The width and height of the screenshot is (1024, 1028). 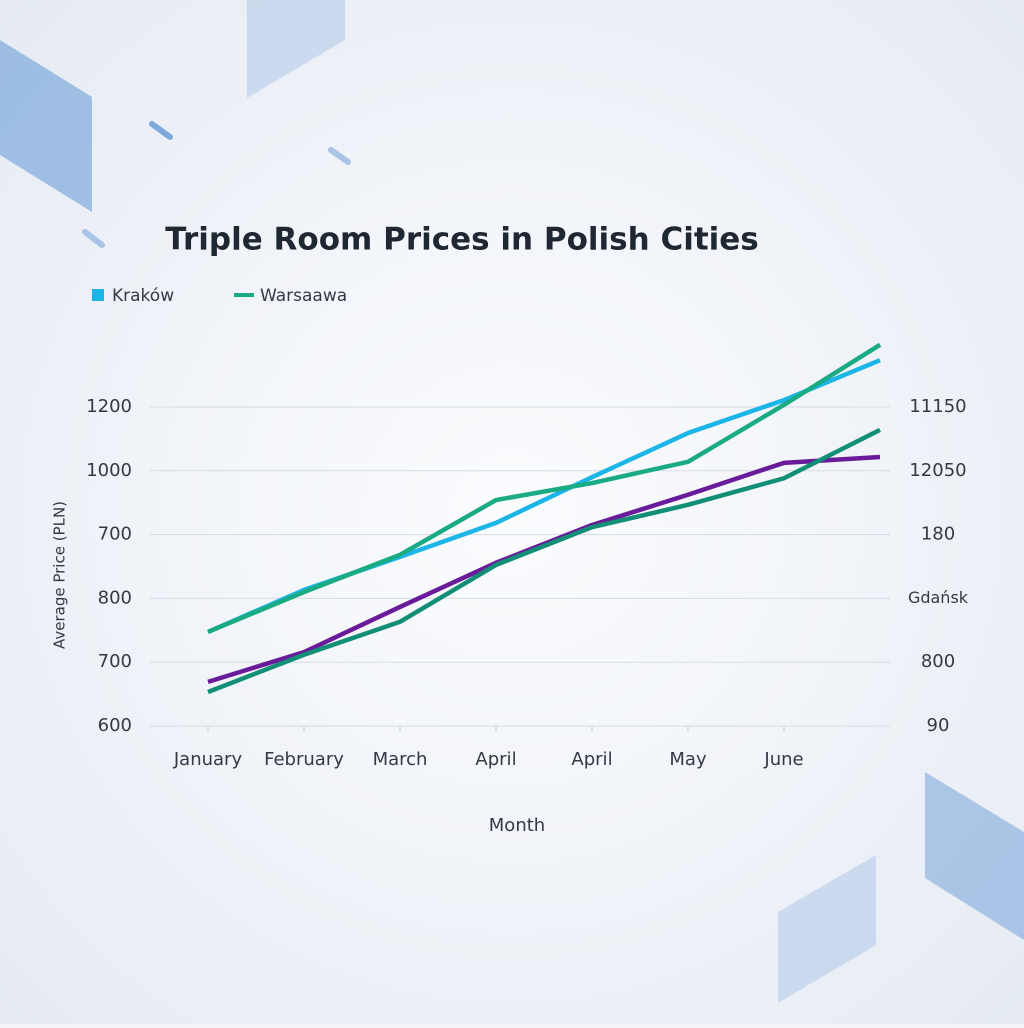 What do you see at coordinates (937, 470) in the screenshot?
I see `y2-tick-label: 12050` at bounding box center [937, 470].